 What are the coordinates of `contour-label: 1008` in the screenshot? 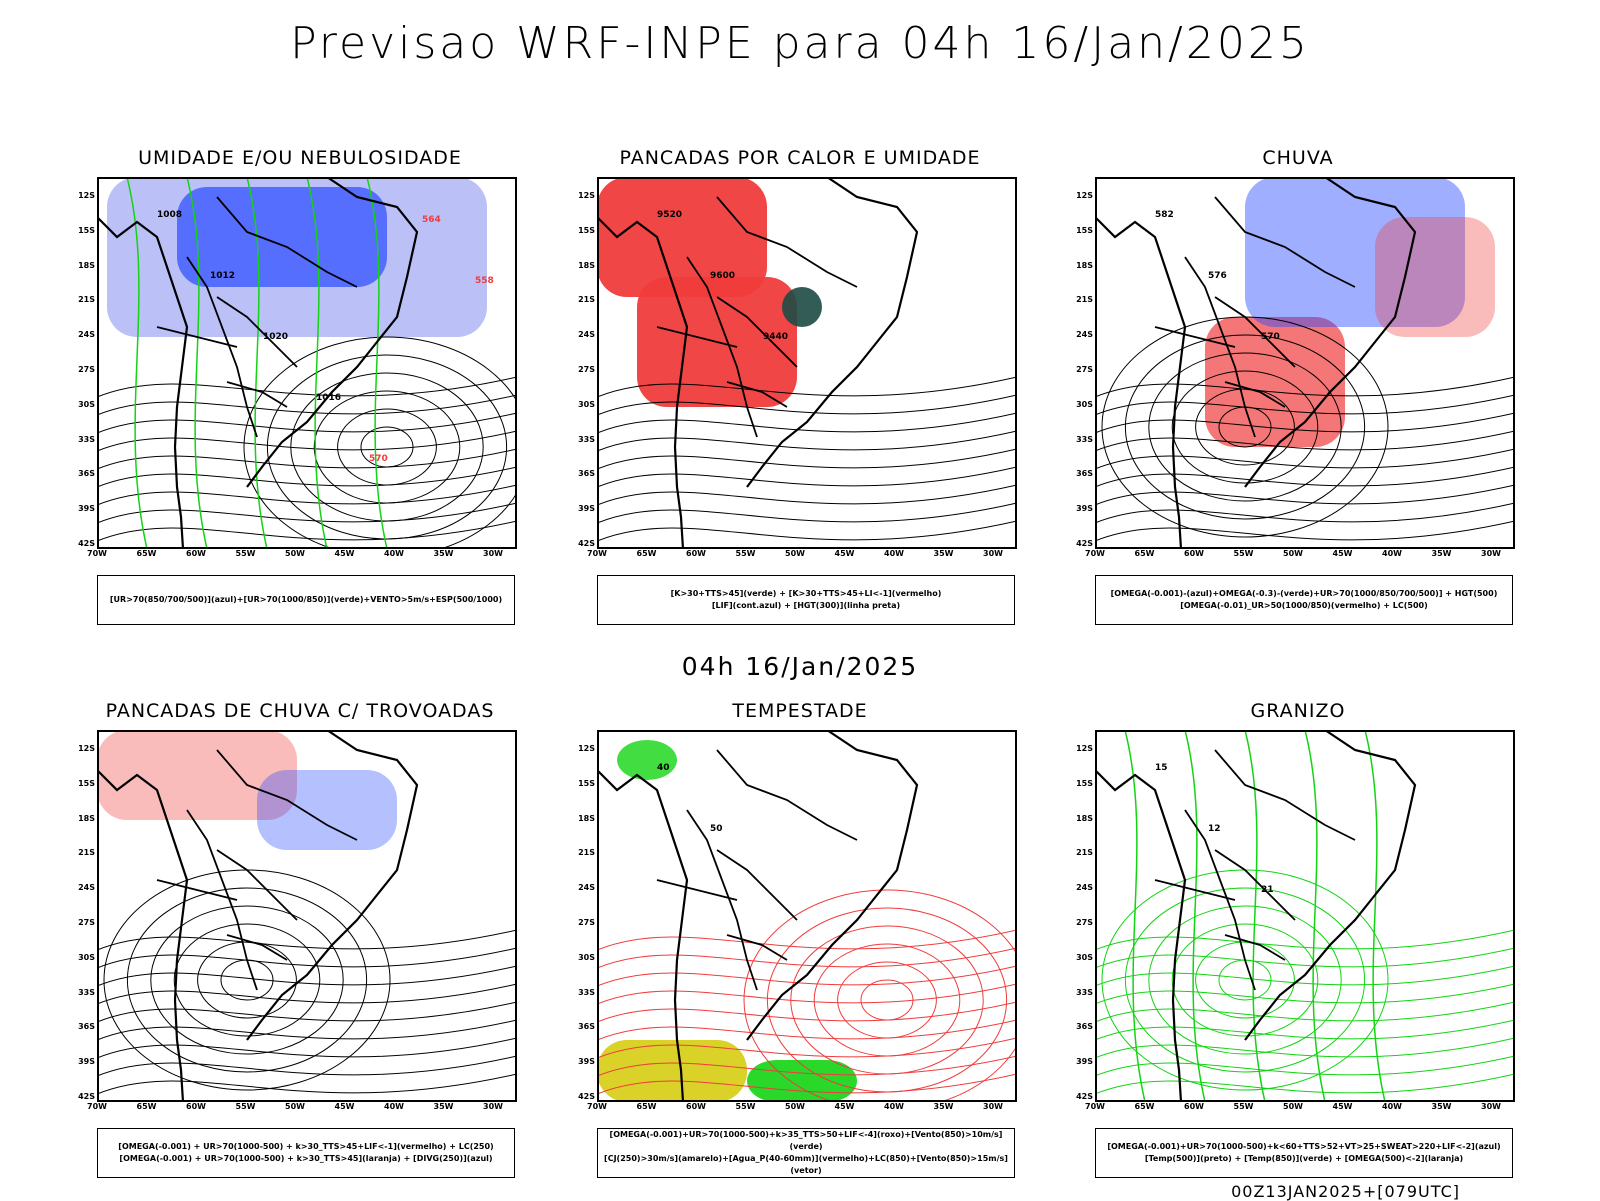 It's located at (169, 215).